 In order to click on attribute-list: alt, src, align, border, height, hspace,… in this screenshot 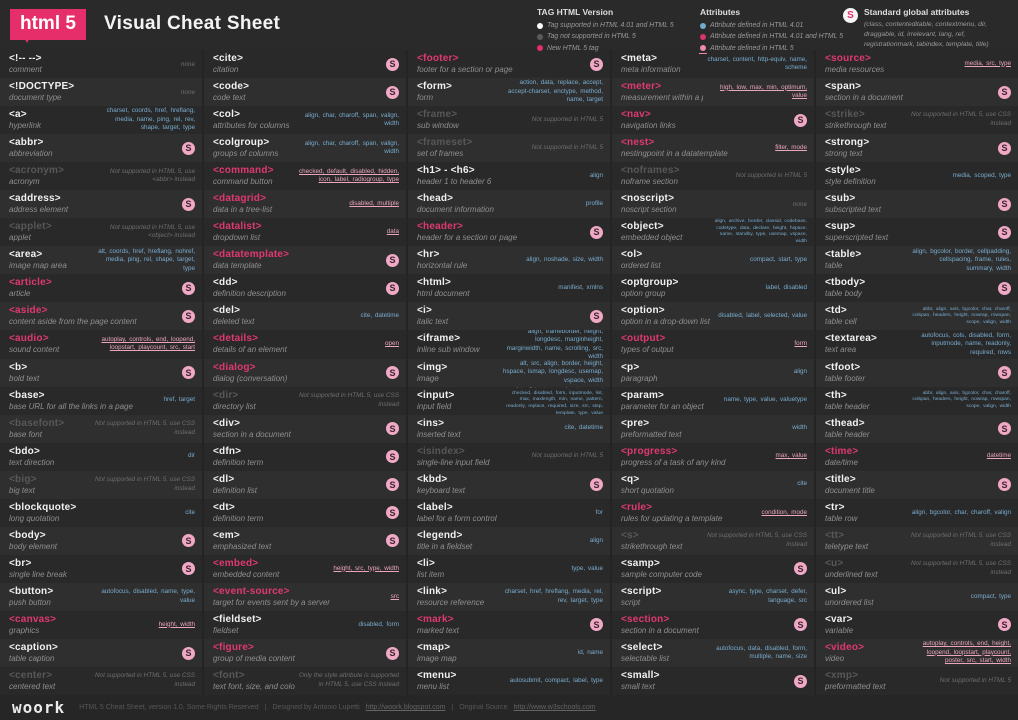, I will do `click(553, 371)`.